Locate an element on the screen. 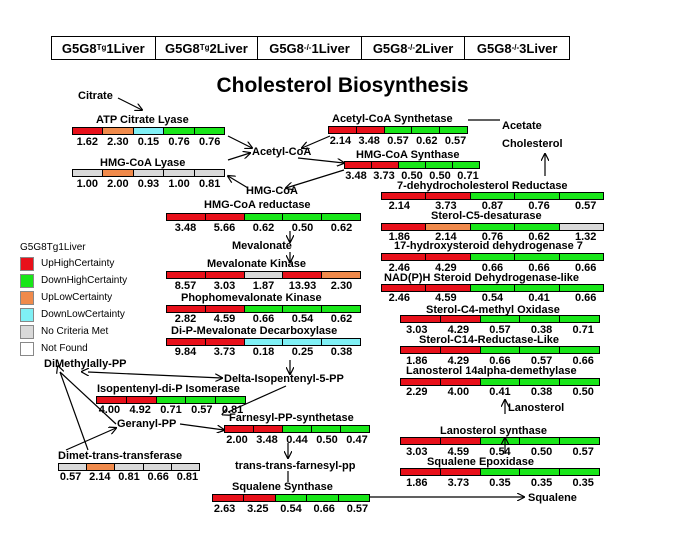 This screenshot has height=548, width=685. enzyme-name: Farnesyl-PP-synthetase is located at coordinates (291, 418).